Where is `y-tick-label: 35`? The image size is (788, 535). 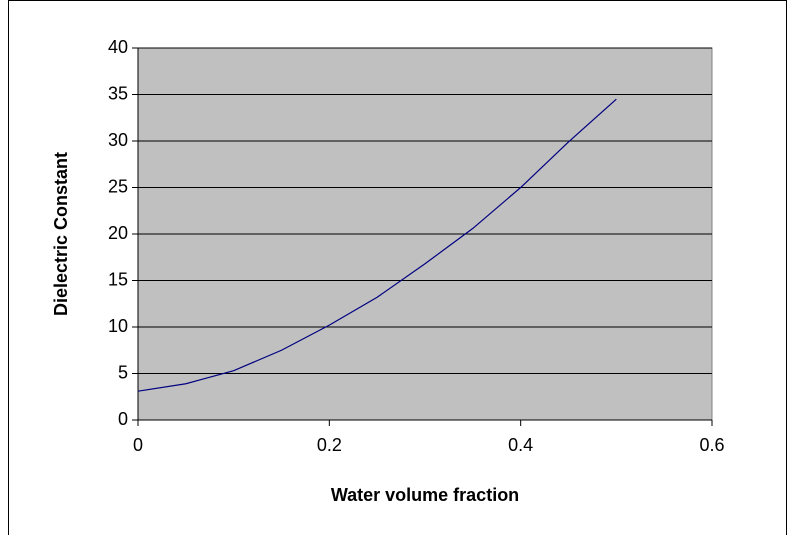
y-tick-label: 35 is located at coordinates (118, 93).